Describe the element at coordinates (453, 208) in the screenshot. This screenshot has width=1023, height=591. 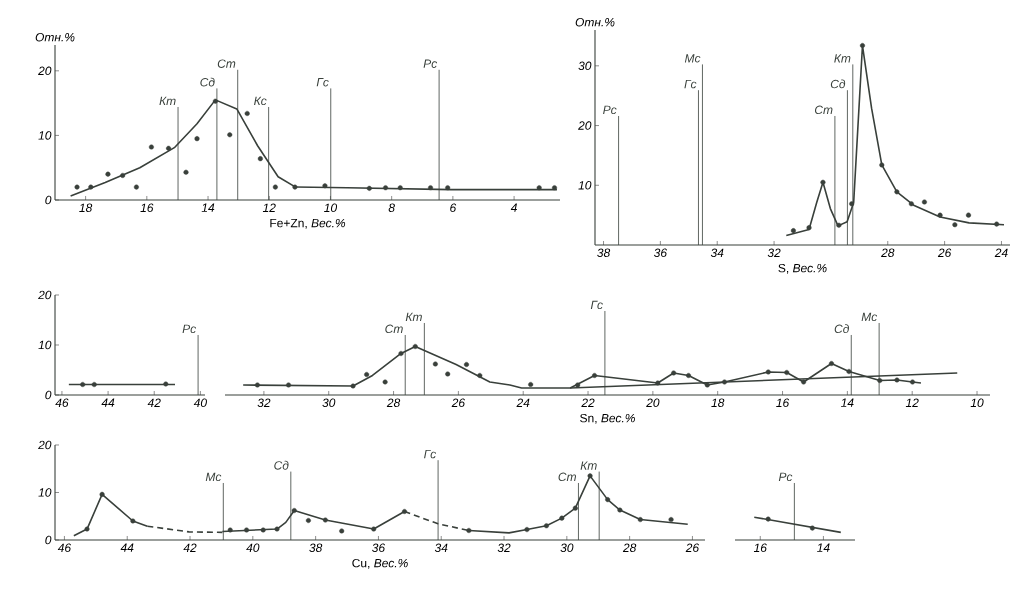
I see `x-tick-label: 6` at that location.